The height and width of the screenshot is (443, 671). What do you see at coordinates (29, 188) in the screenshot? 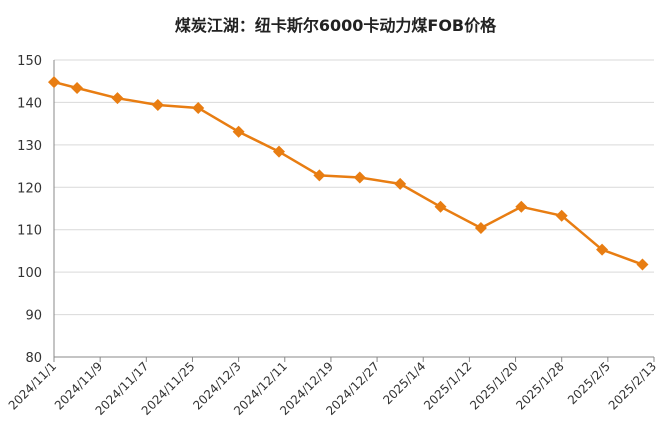
I see `y-tick-label: 120` at bounding box center [29, 188].